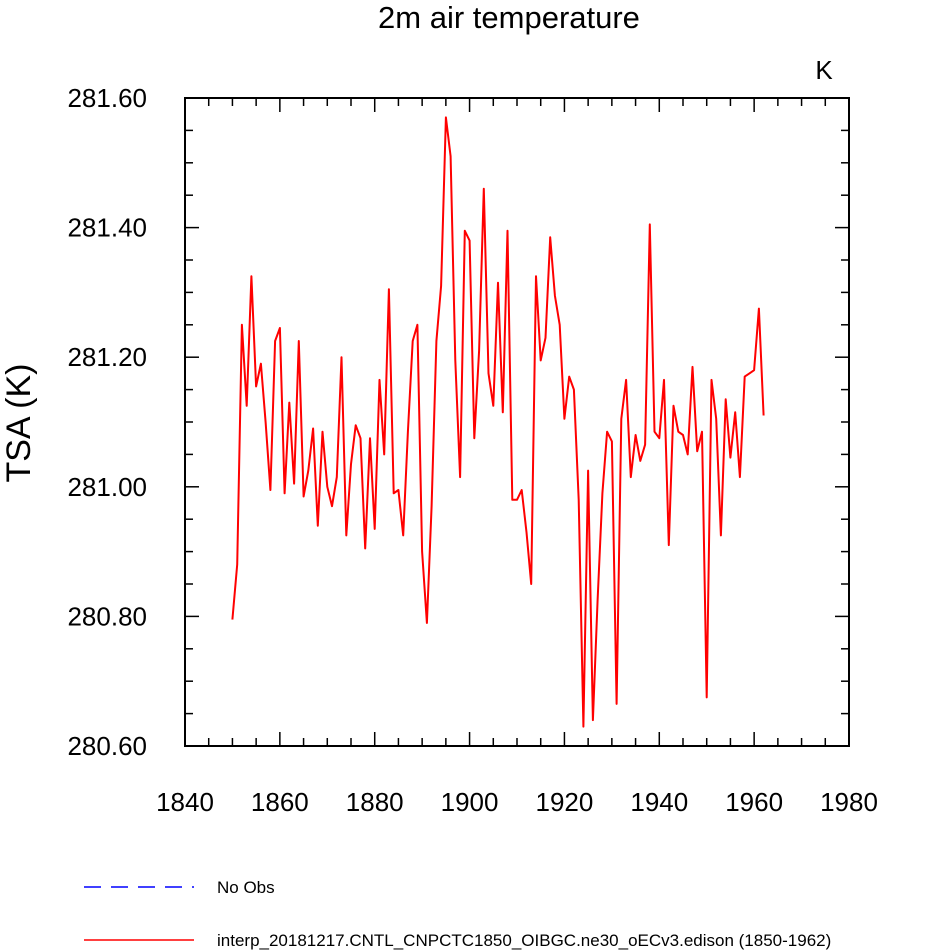 Image resolution: width=932 pixels, height=951 pixels. Describe the element at coordinates (246, 887) in the screenshot. I see `legend-label-no-obs: No Obs` at that location.